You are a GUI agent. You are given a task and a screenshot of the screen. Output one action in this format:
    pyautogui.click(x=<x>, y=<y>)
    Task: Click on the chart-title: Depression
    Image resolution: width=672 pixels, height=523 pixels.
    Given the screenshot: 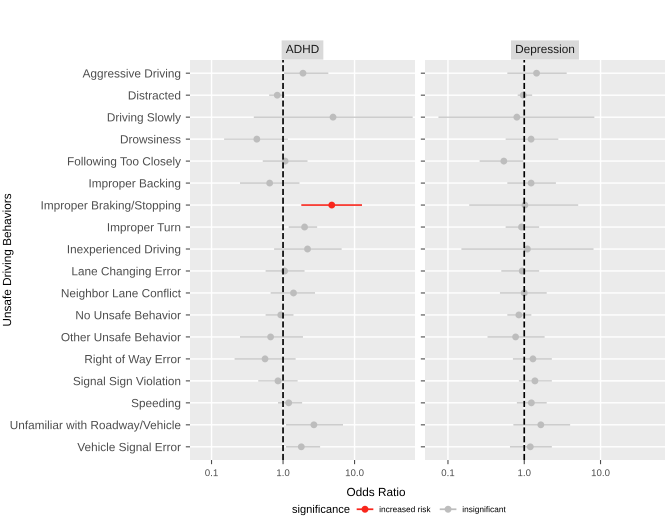 What is the action you would take?
    pyautogui.click(x=545, y=50)
    